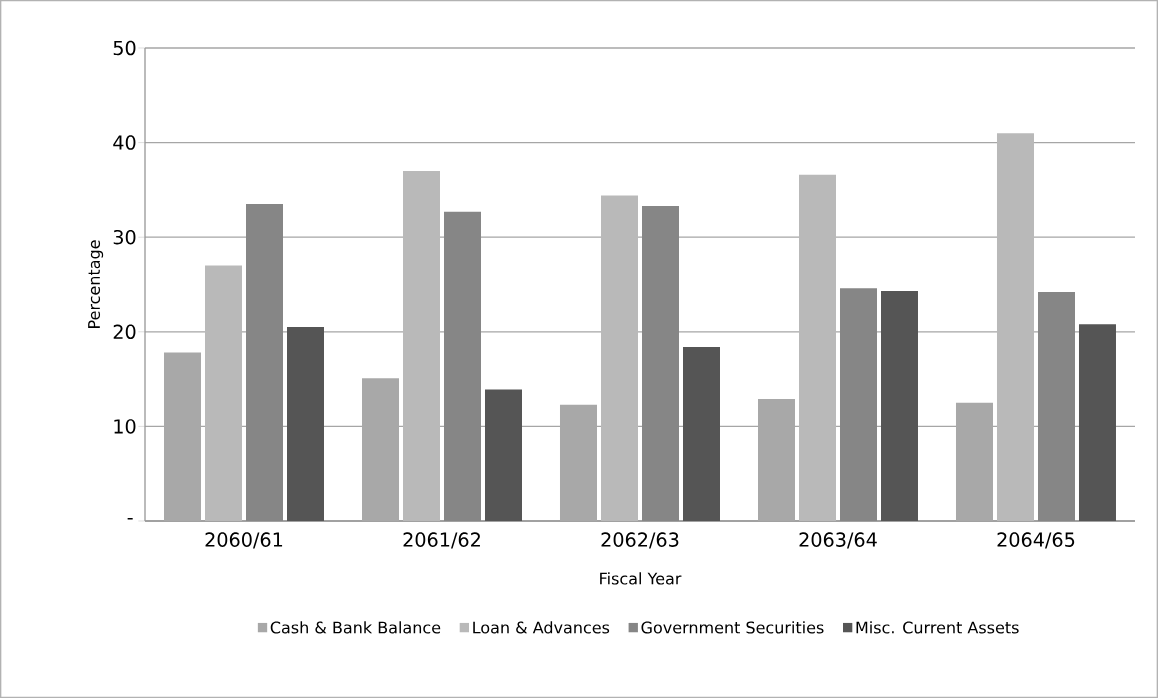 The height and width of the screenshot is (698, 1158). Describe the element at coordinates (541, 627) in the screenshot. I see `legend-label: Loan & Advances` at that location.